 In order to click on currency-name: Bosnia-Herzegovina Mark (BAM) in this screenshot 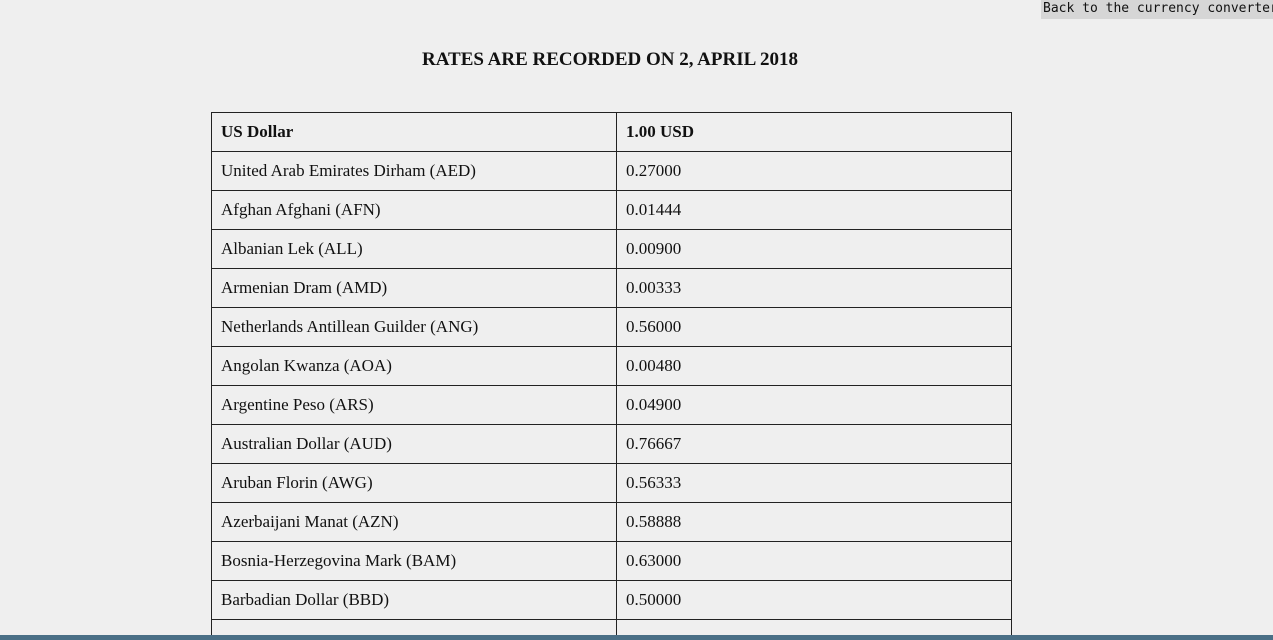, I will do `click(414, 561)`.